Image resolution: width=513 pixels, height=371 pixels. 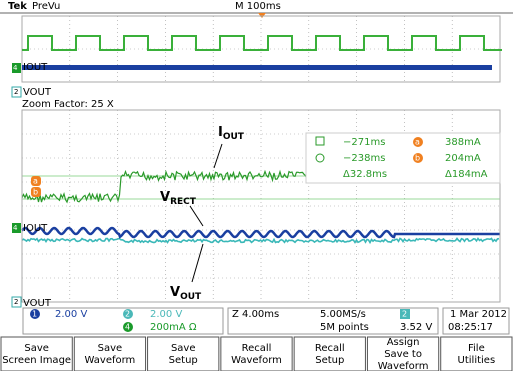 What do you see at coordinates (477, 360) in the screenshot?
I see `button-label: Utilities` at bounding box center [477, 360].